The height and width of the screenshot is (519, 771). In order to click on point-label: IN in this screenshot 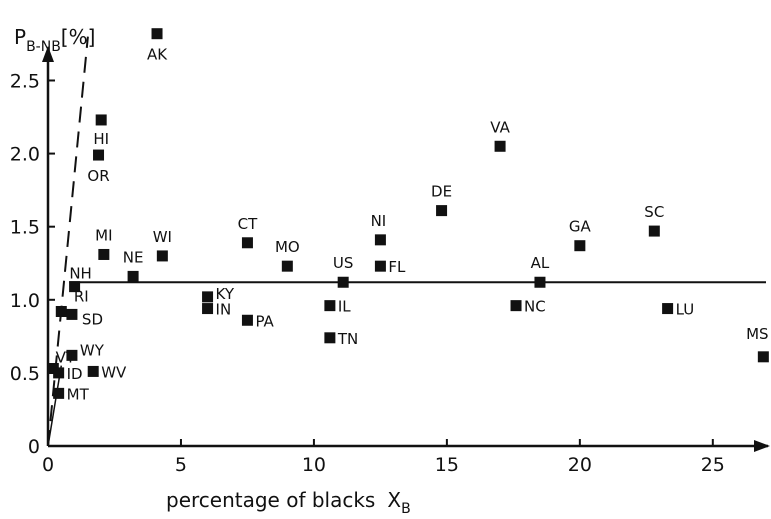, I will do `click(224, 310)`.